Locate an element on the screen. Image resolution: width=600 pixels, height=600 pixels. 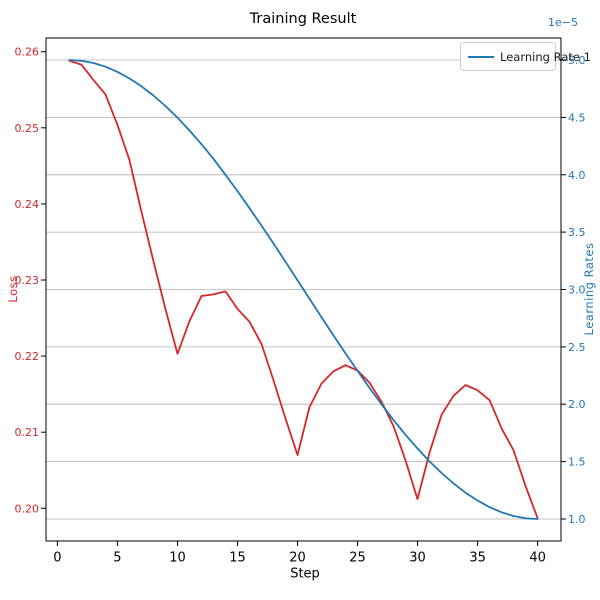
legend-label: Learning Rate 1 is located at coordinates (545, 56).